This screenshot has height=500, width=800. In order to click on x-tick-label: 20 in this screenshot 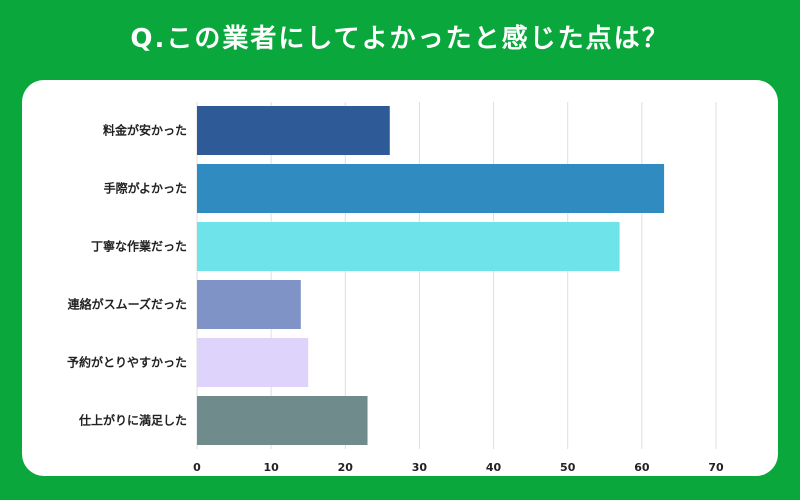, I will do `click(346, 467)`.